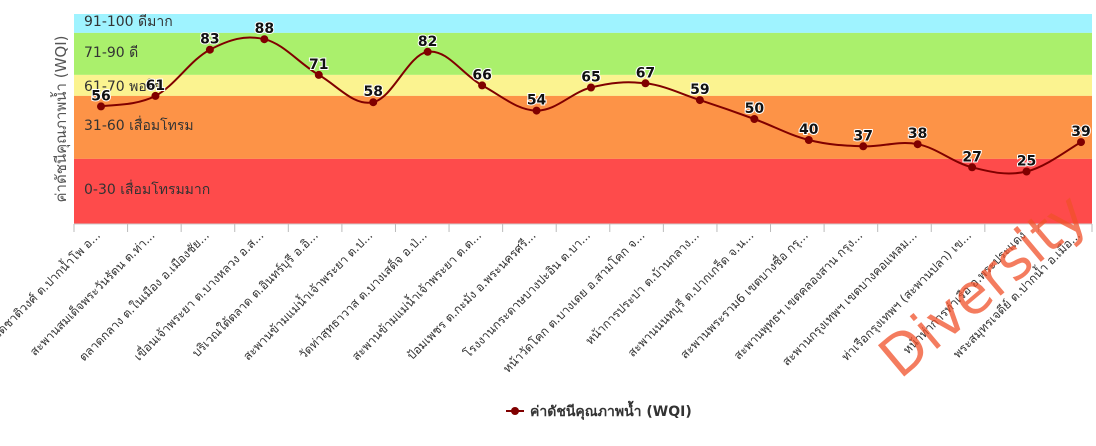  I want to click on legend: ค่าดัชนีคุณภาพน้ำ (WQI), so click(599, 410).